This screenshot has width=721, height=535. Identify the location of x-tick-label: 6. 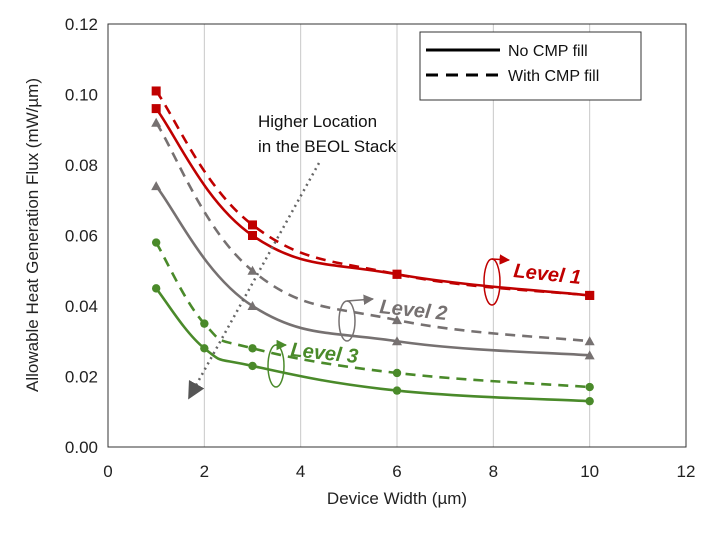
(396, 471).